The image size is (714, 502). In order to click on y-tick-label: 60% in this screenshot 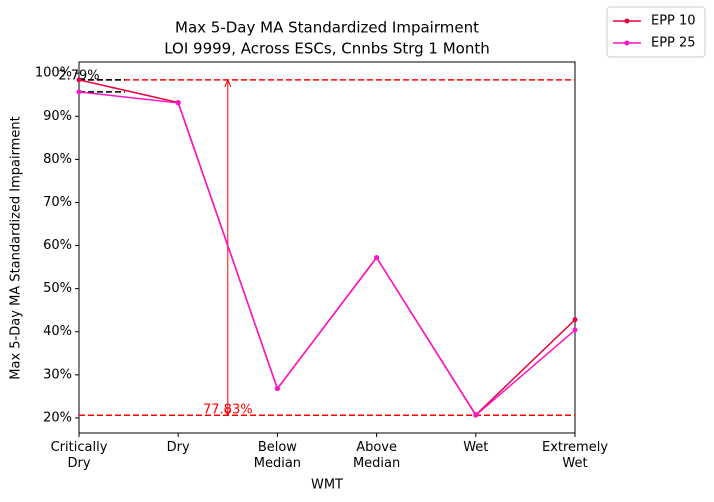, I will do `click(57, 245)`.